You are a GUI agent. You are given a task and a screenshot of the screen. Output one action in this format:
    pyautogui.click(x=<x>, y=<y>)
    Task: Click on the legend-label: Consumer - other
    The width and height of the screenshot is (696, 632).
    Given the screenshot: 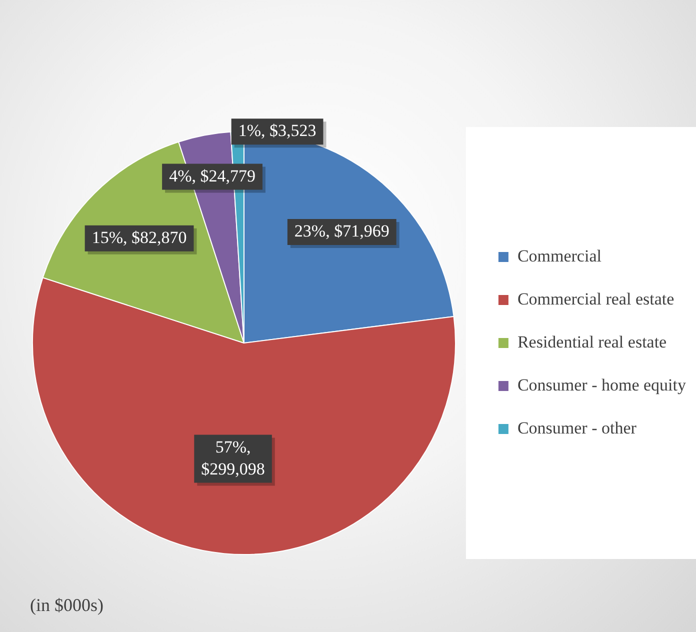 What is the action you would take?
    pyautogui.click(x=577, y=428)
    